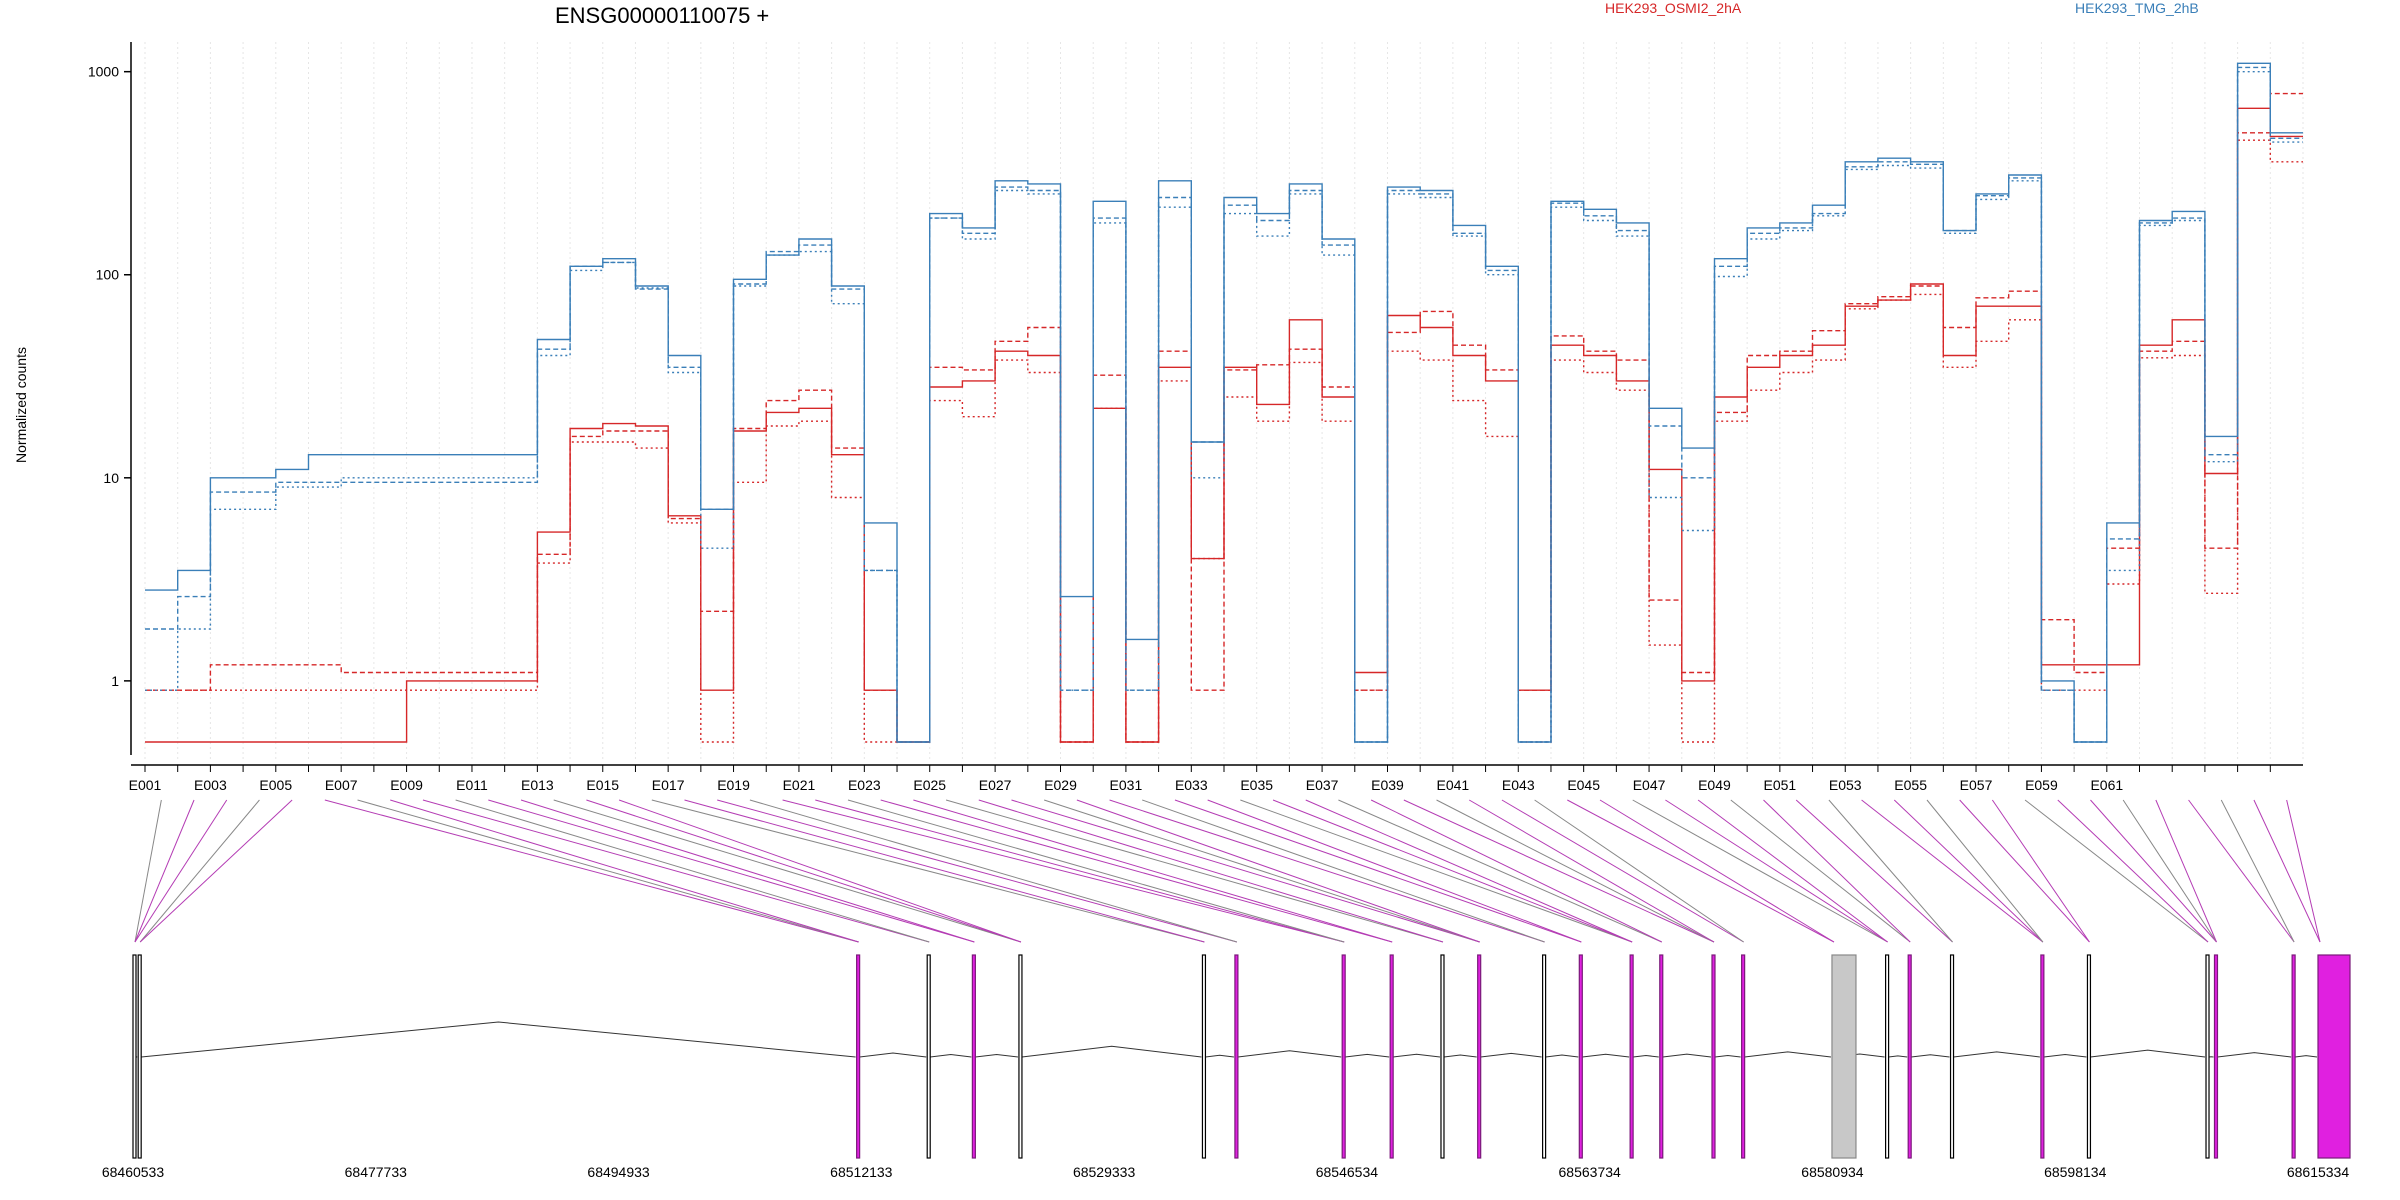 This screenshot has width=2400, height=1200. Describe the element at coordinates (1845, 785) in the screenshot. I see `x-tick-label: E053` at that location.